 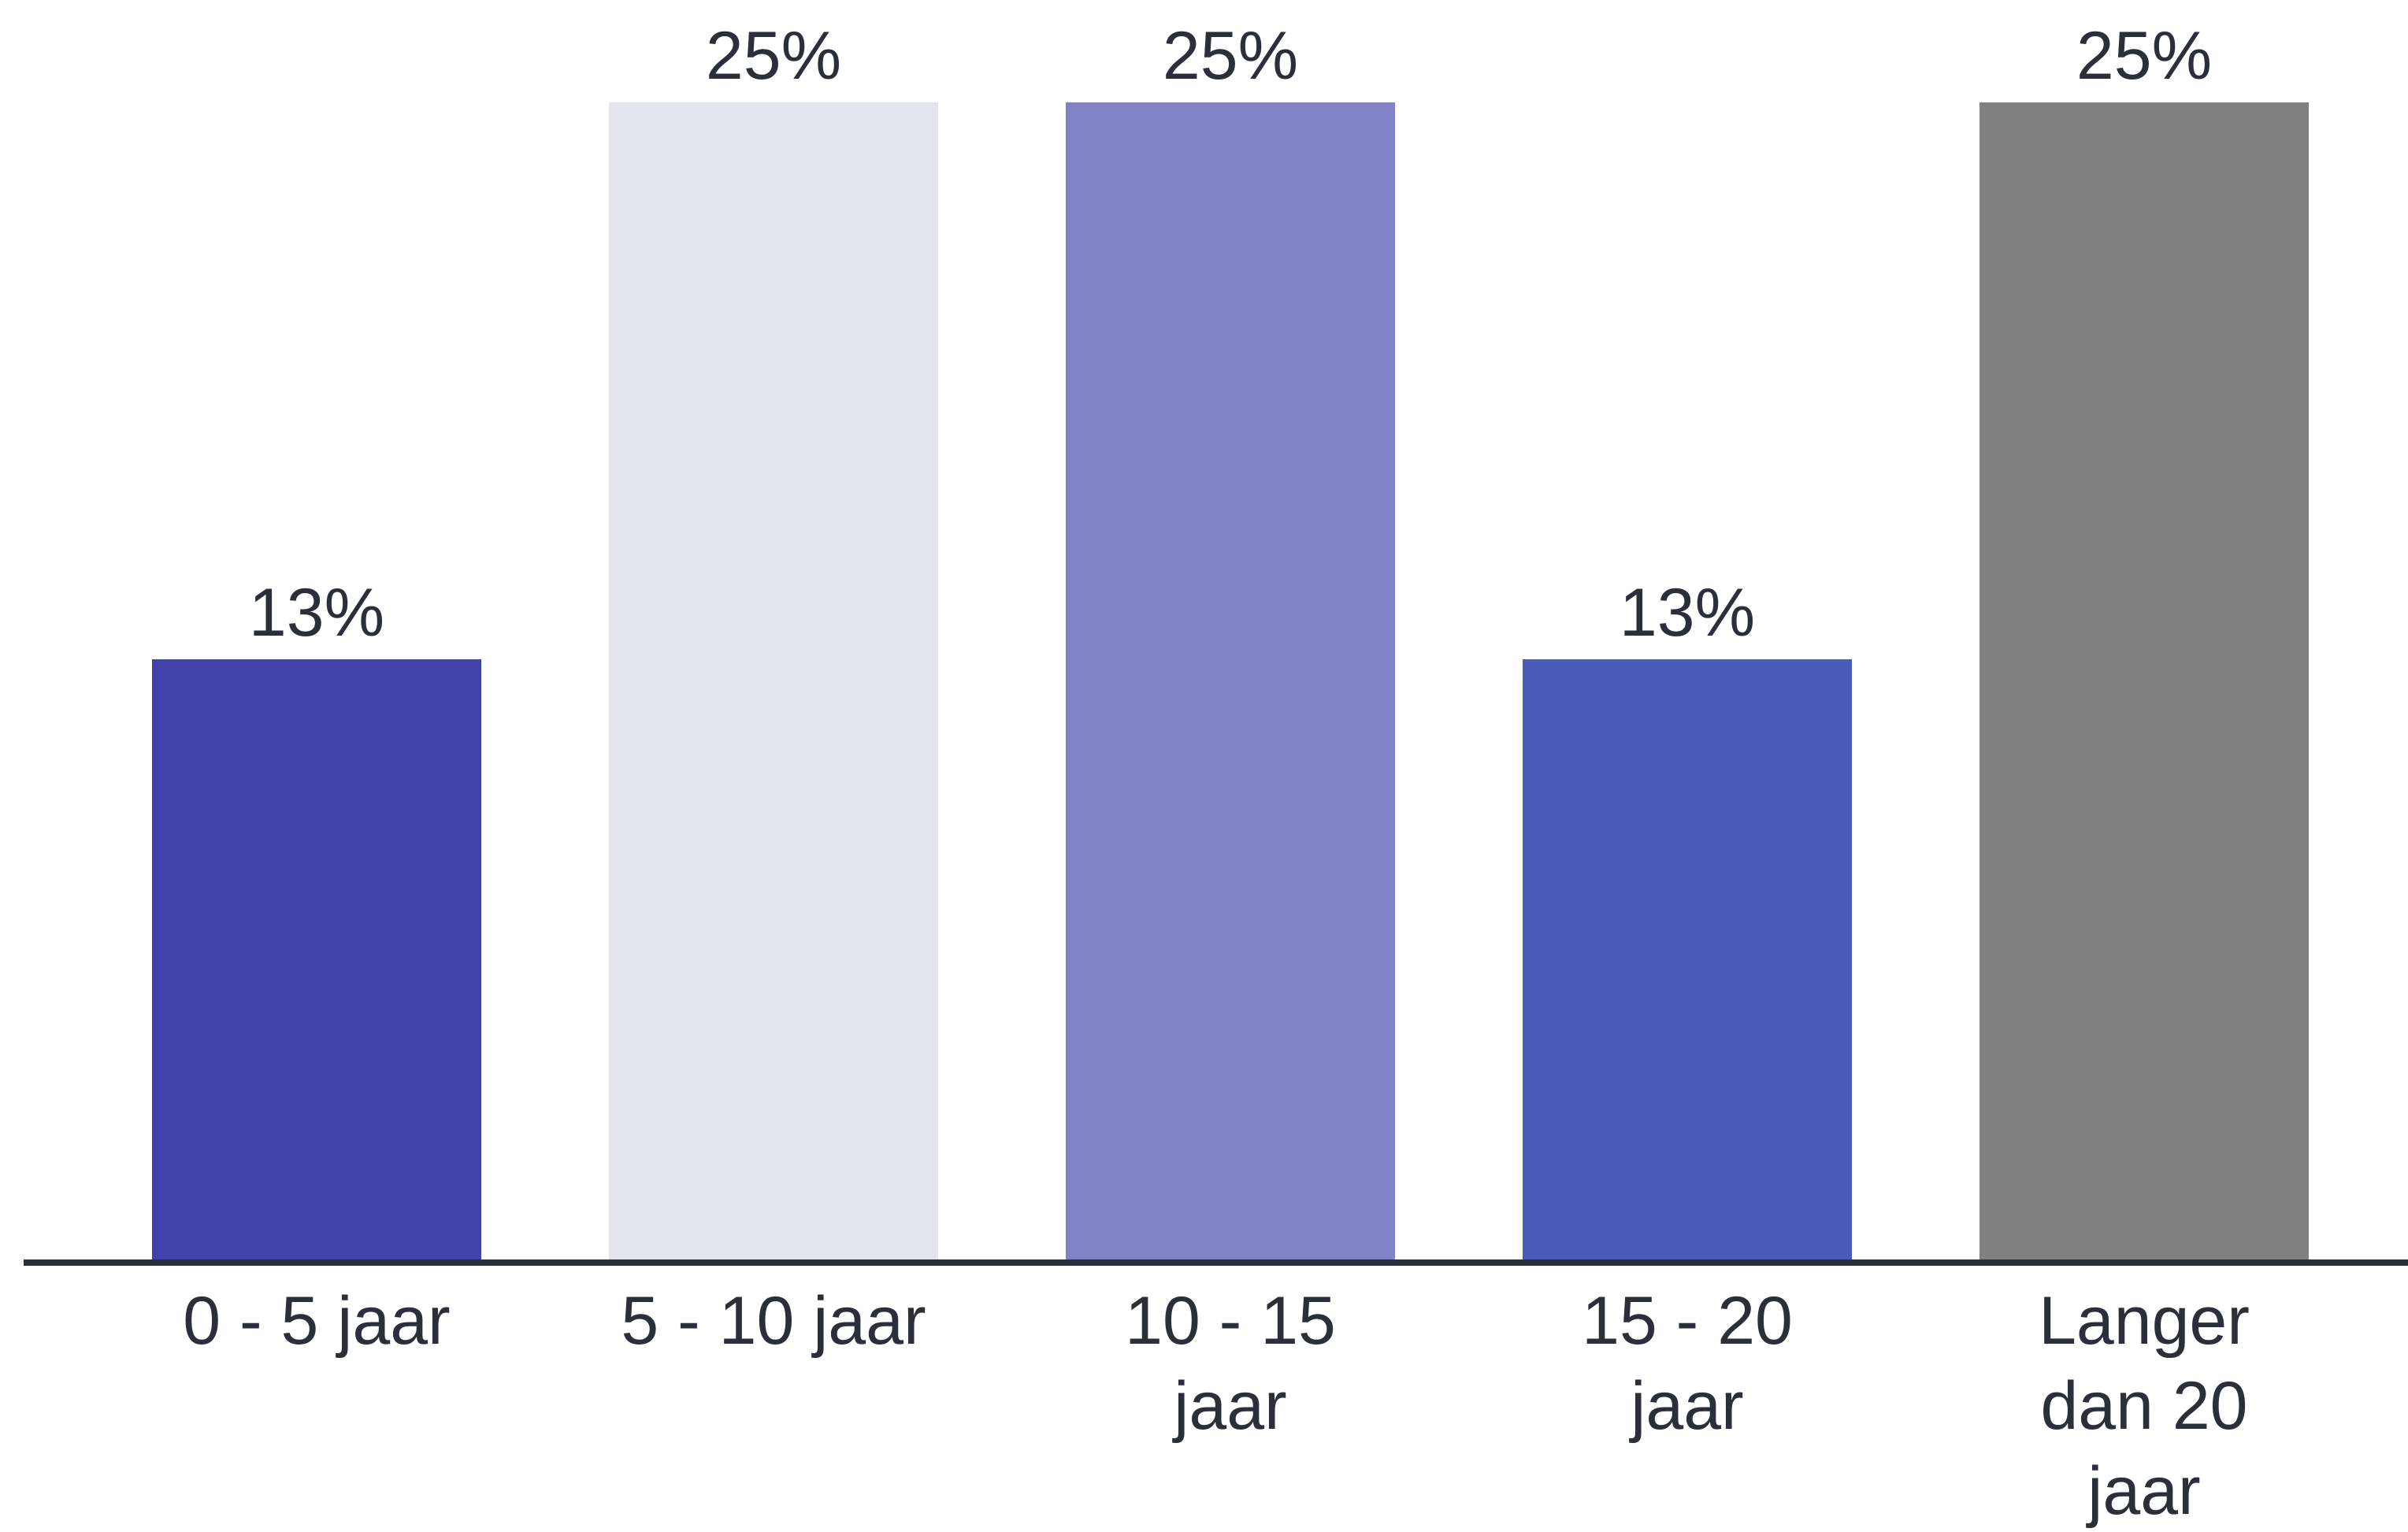 I want to click on category-label-4: 15 - 20 jaar, so click(x=1687, y=1363).